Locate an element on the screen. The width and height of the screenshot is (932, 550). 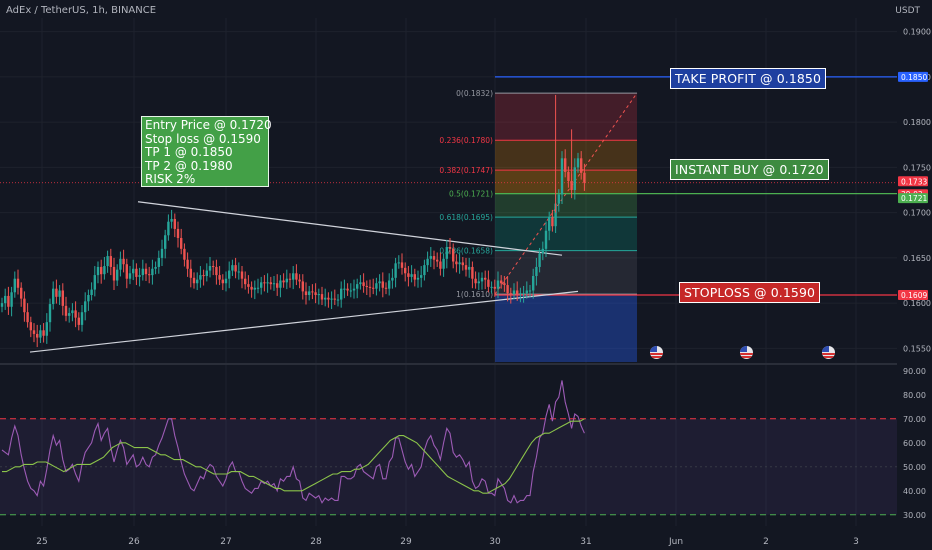
instant-buy-label: INSTANT BUY @ 0.1720 is located at coordinates (749, 169).